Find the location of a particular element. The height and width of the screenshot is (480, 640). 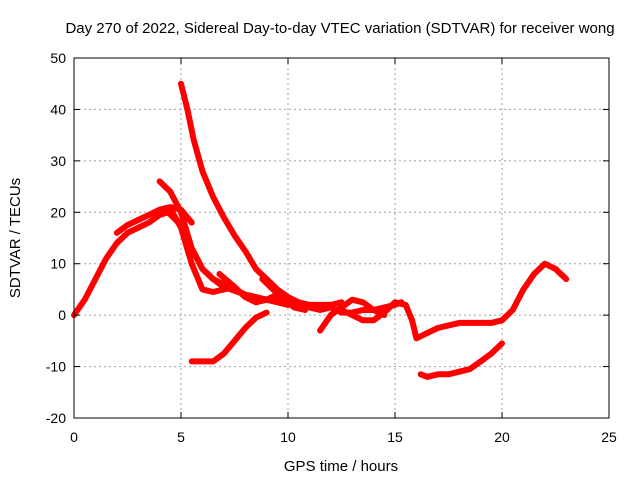

x-tick-label: 0 is located at coordinates (74, 437).